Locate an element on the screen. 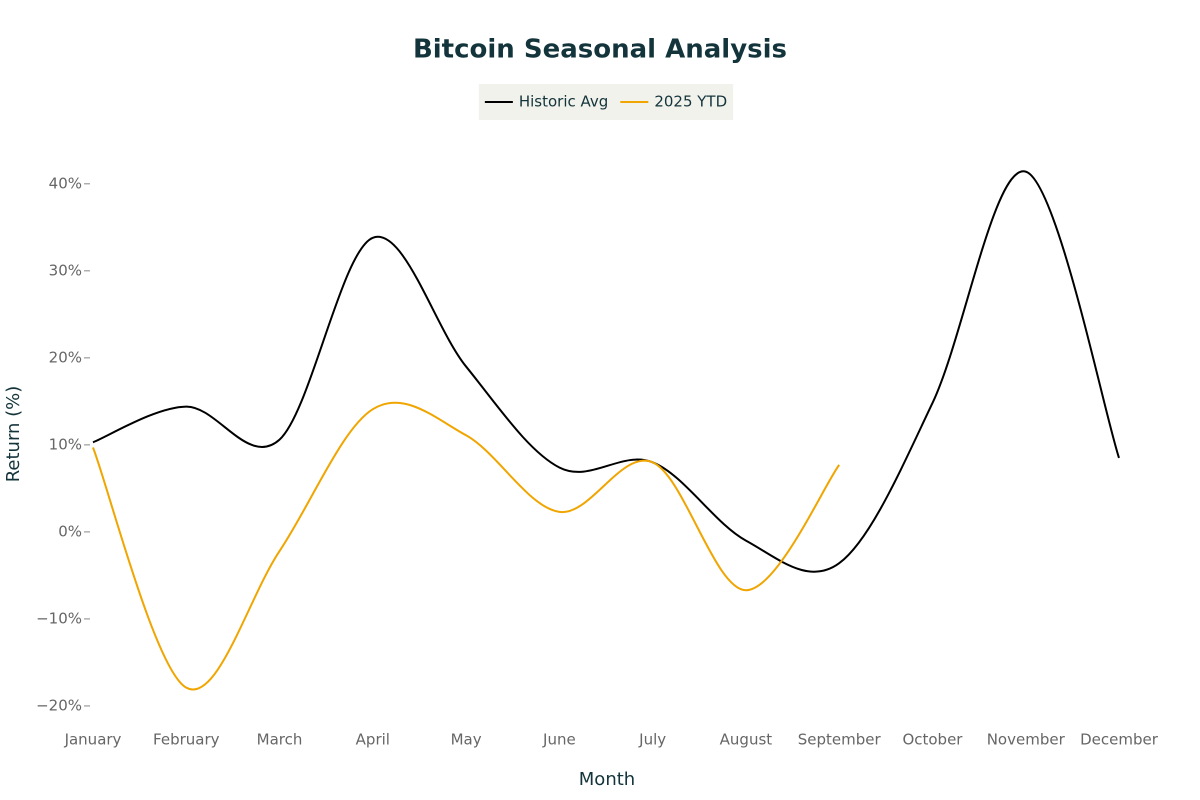  x-tick-label: December is located at coordinates (1119, 740).